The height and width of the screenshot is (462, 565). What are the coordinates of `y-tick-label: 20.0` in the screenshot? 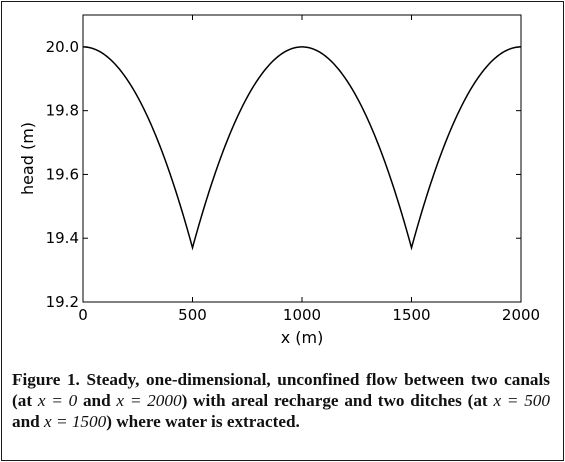 It's located at (62, 47).